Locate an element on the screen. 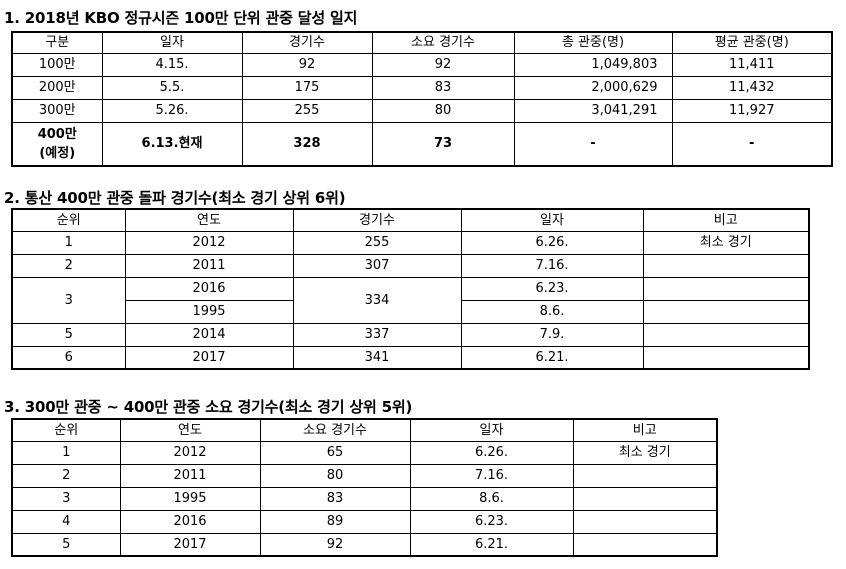  table-row: 2 2011 307 7.16. is located at coordinates (410, 265).